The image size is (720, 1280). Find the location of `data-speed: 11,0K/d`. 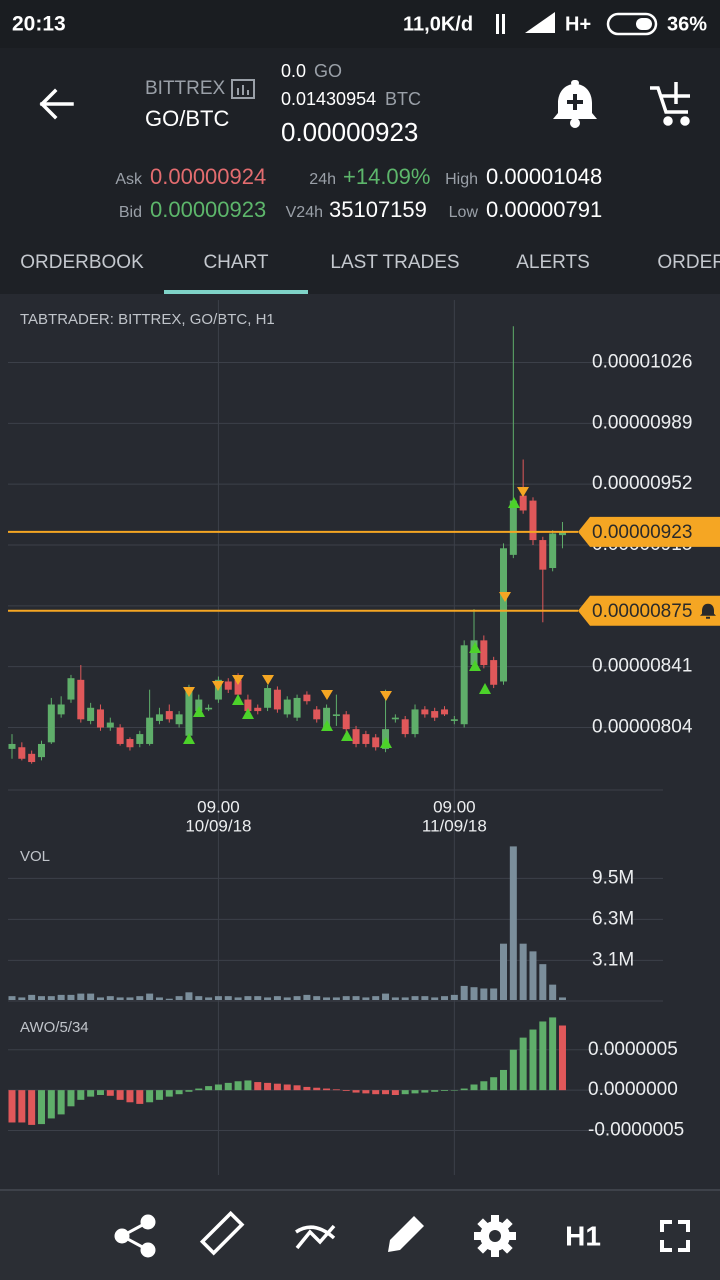

data-speed: 11,0K/d is located at coordinates (438, 24).